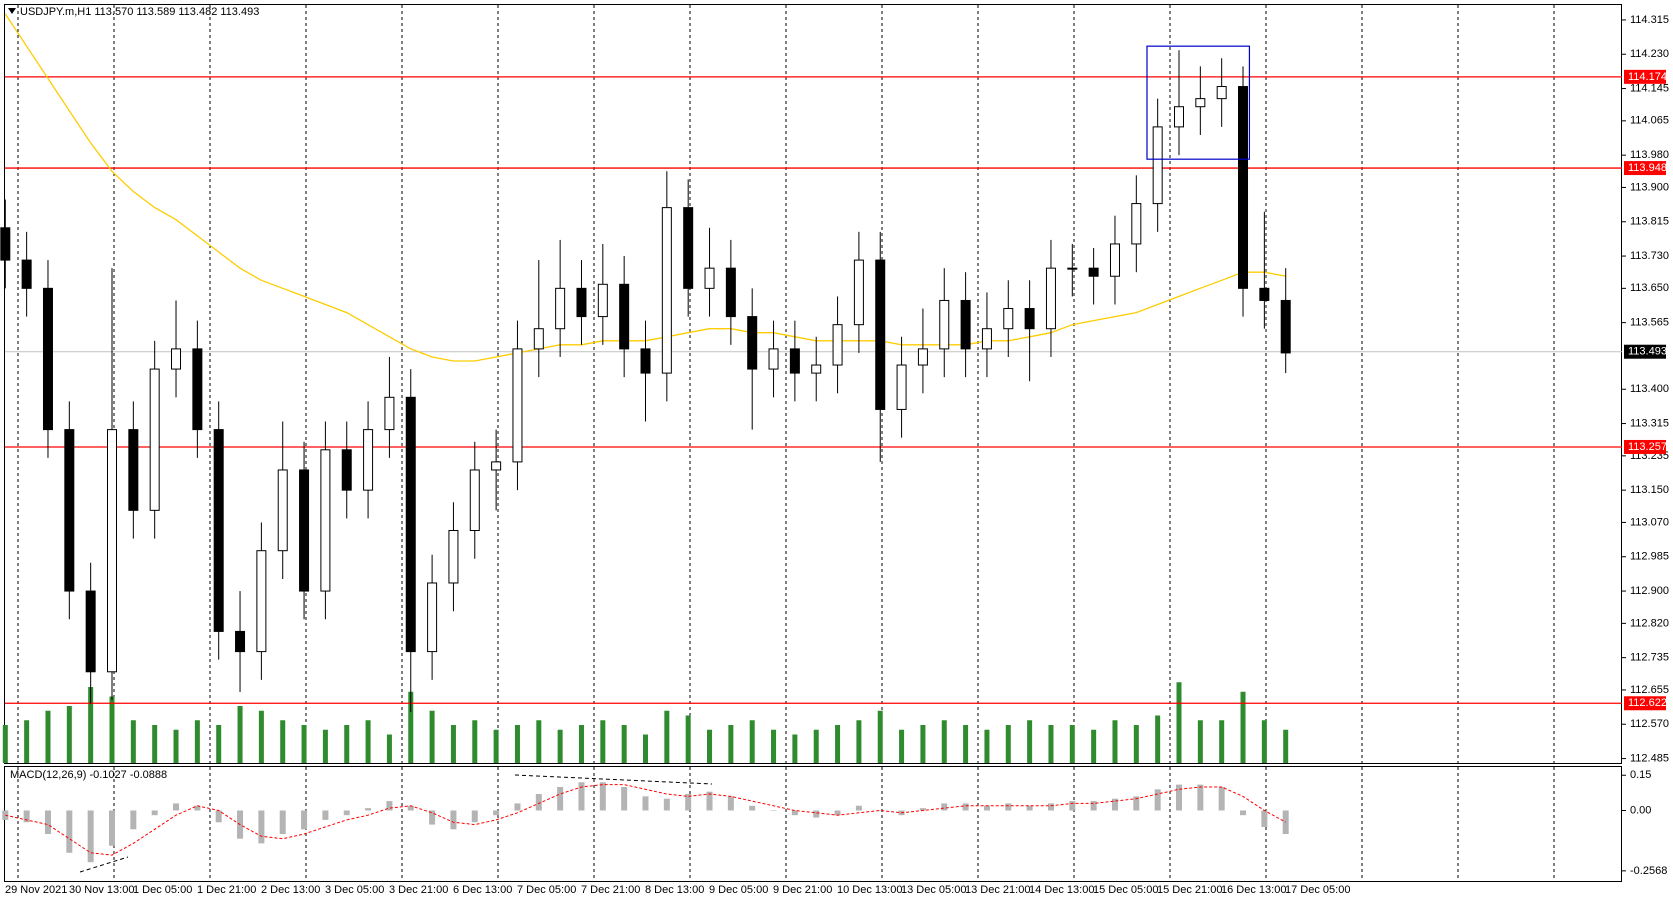 The image size is (1673, 897). What do you see at coordinates (1647, 447) in the screenshot?
I see `level-label: 113.257` at bounding box center [1647, 447].